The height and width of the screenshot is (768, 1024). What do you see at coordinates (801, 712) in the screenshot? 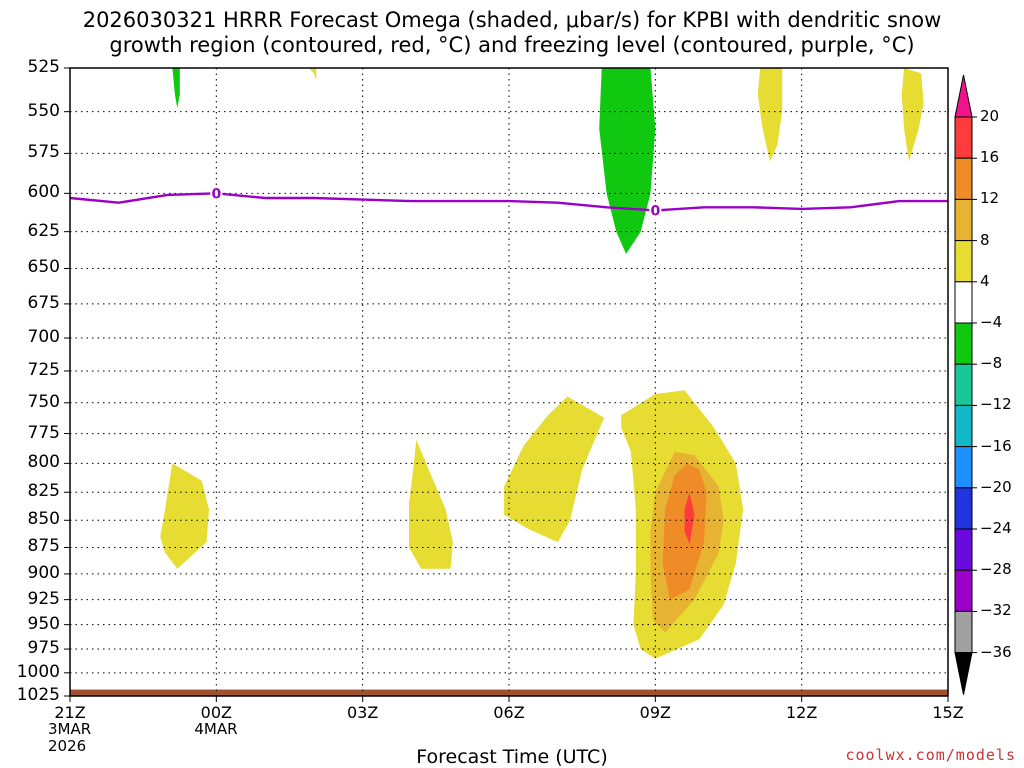
I see `x-tick-label: 12Z` at bounding box center [801, 712].